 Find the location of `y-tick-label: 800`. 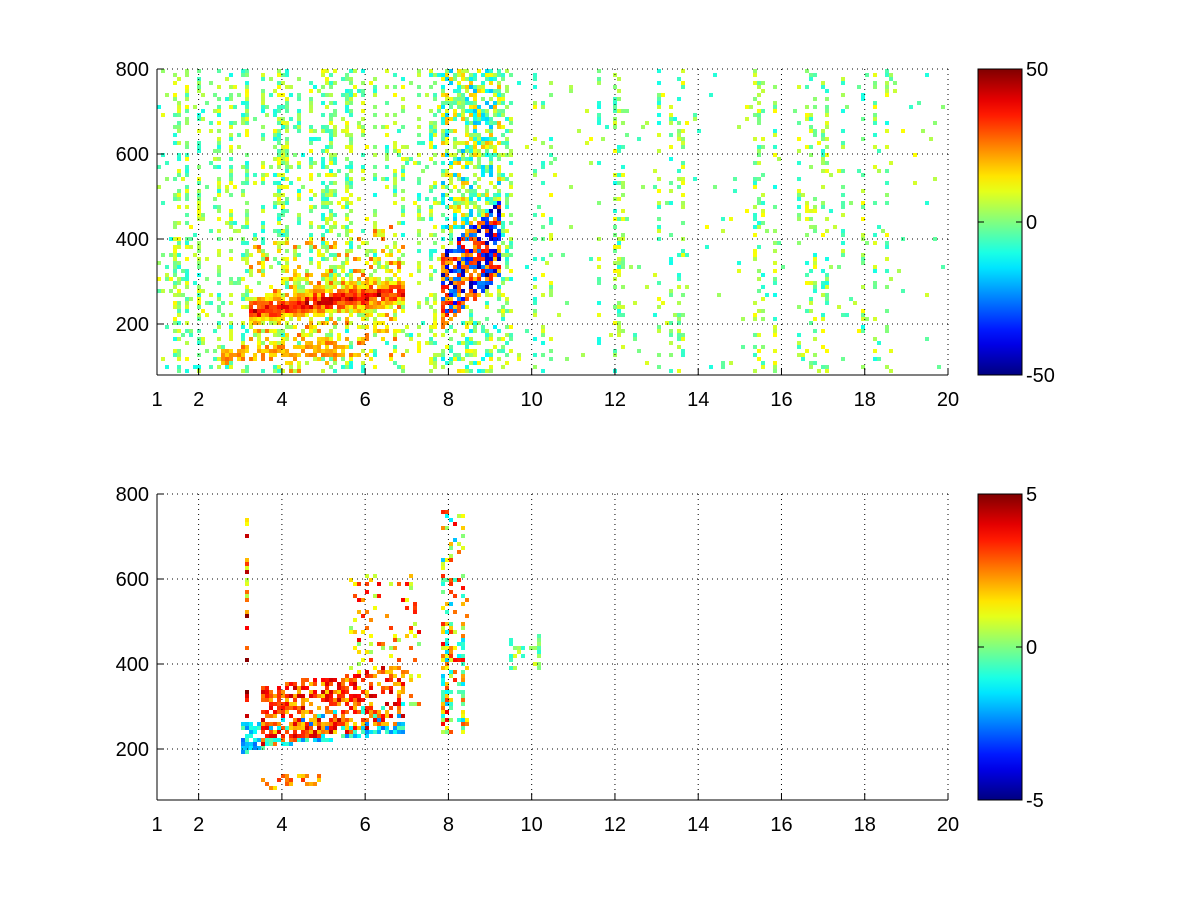

y-tick-label: 800 is located at coordinates (132, 70).